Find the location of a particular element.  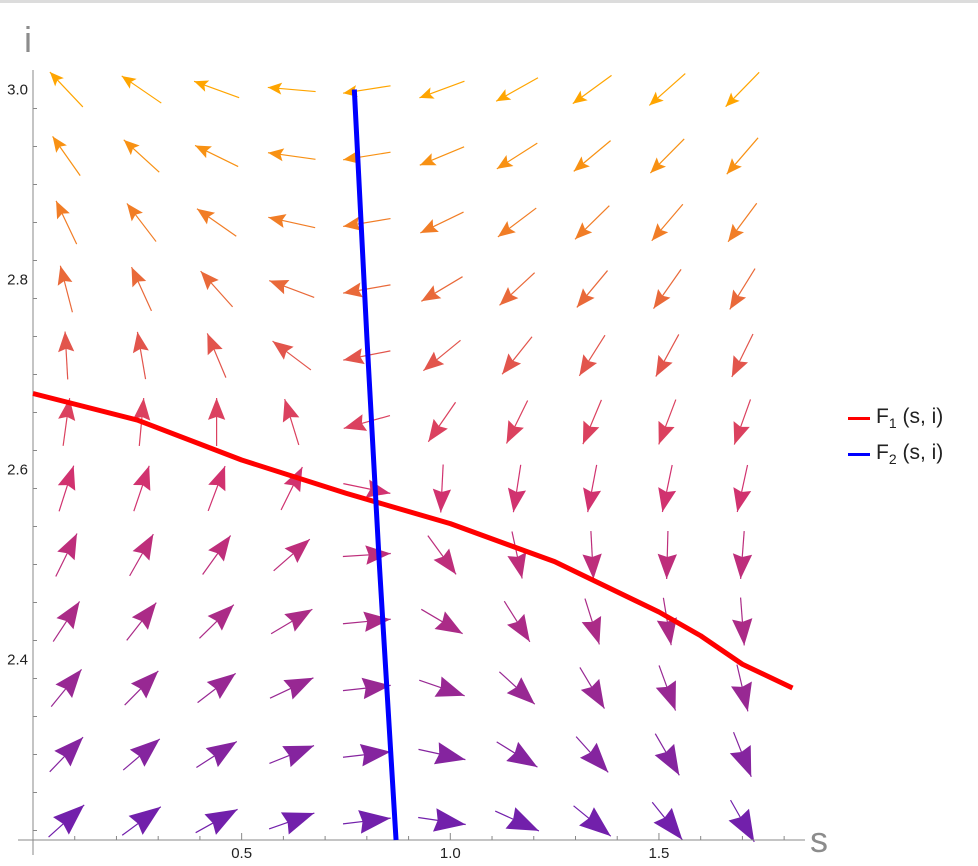

y-tick-label: 2.4 is located at coordinates (17, 660).